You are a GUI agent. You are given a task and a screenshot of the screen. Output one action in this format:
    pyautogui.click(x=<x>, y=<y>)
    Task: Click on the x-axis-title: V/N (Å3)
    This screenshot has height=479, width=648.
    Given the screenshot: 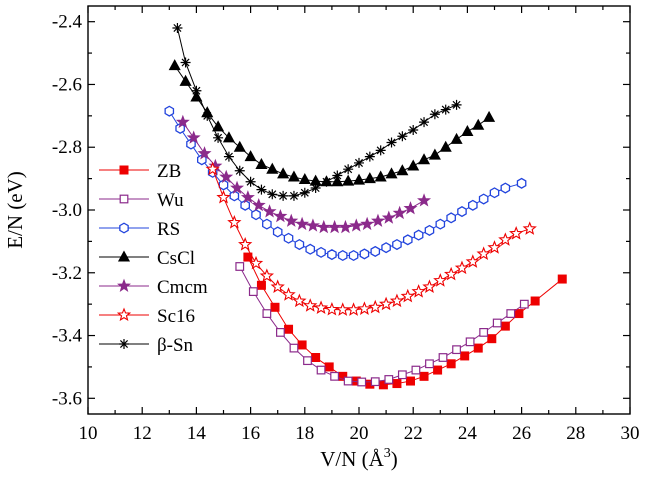 What is the action you would take?
    pyautogui.click(x=359, y=458)
    